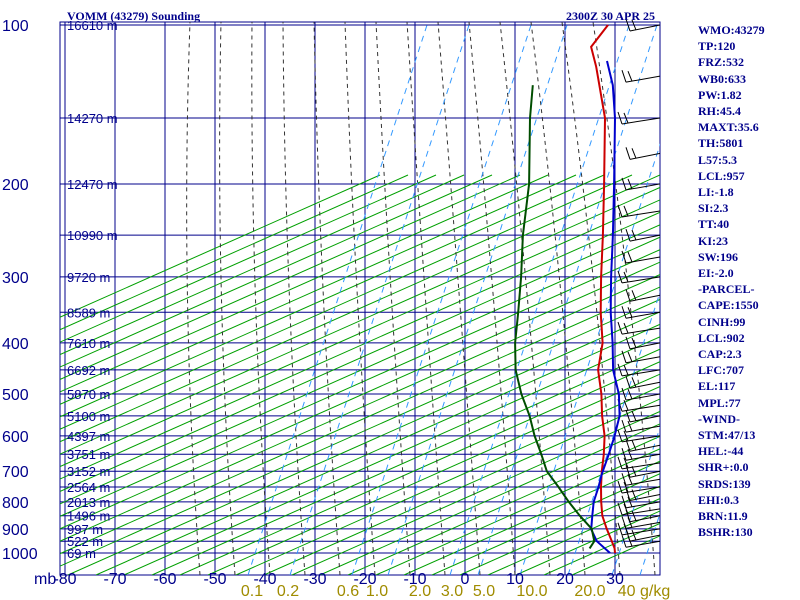  What do you see at coordinates (15, 503) in the screenshot?
I see `pressure-tick-label: 800` at bounding box center [15, 503].